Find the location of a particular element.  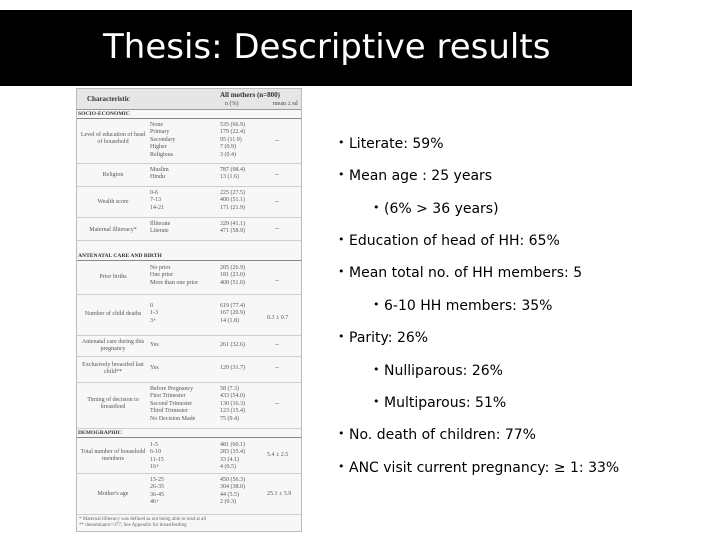

row-categories: 0-6 7-13 14-21 is located at coordinates (157, 200).